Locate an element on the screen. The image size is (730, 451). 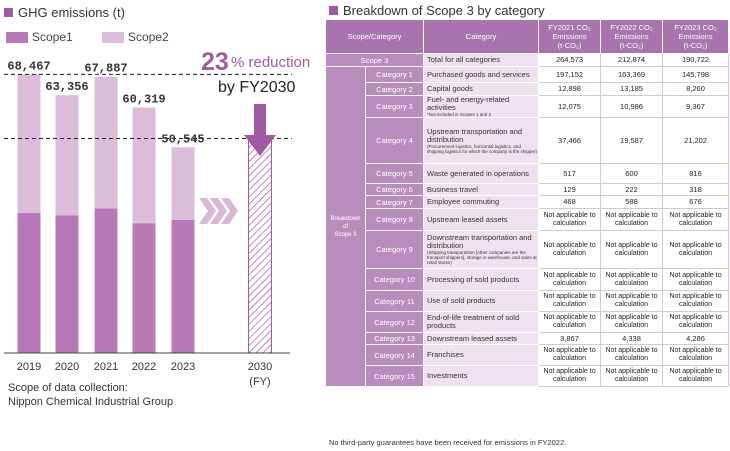
category-description: Downstream leased assets is located at coordinates (481, 338).